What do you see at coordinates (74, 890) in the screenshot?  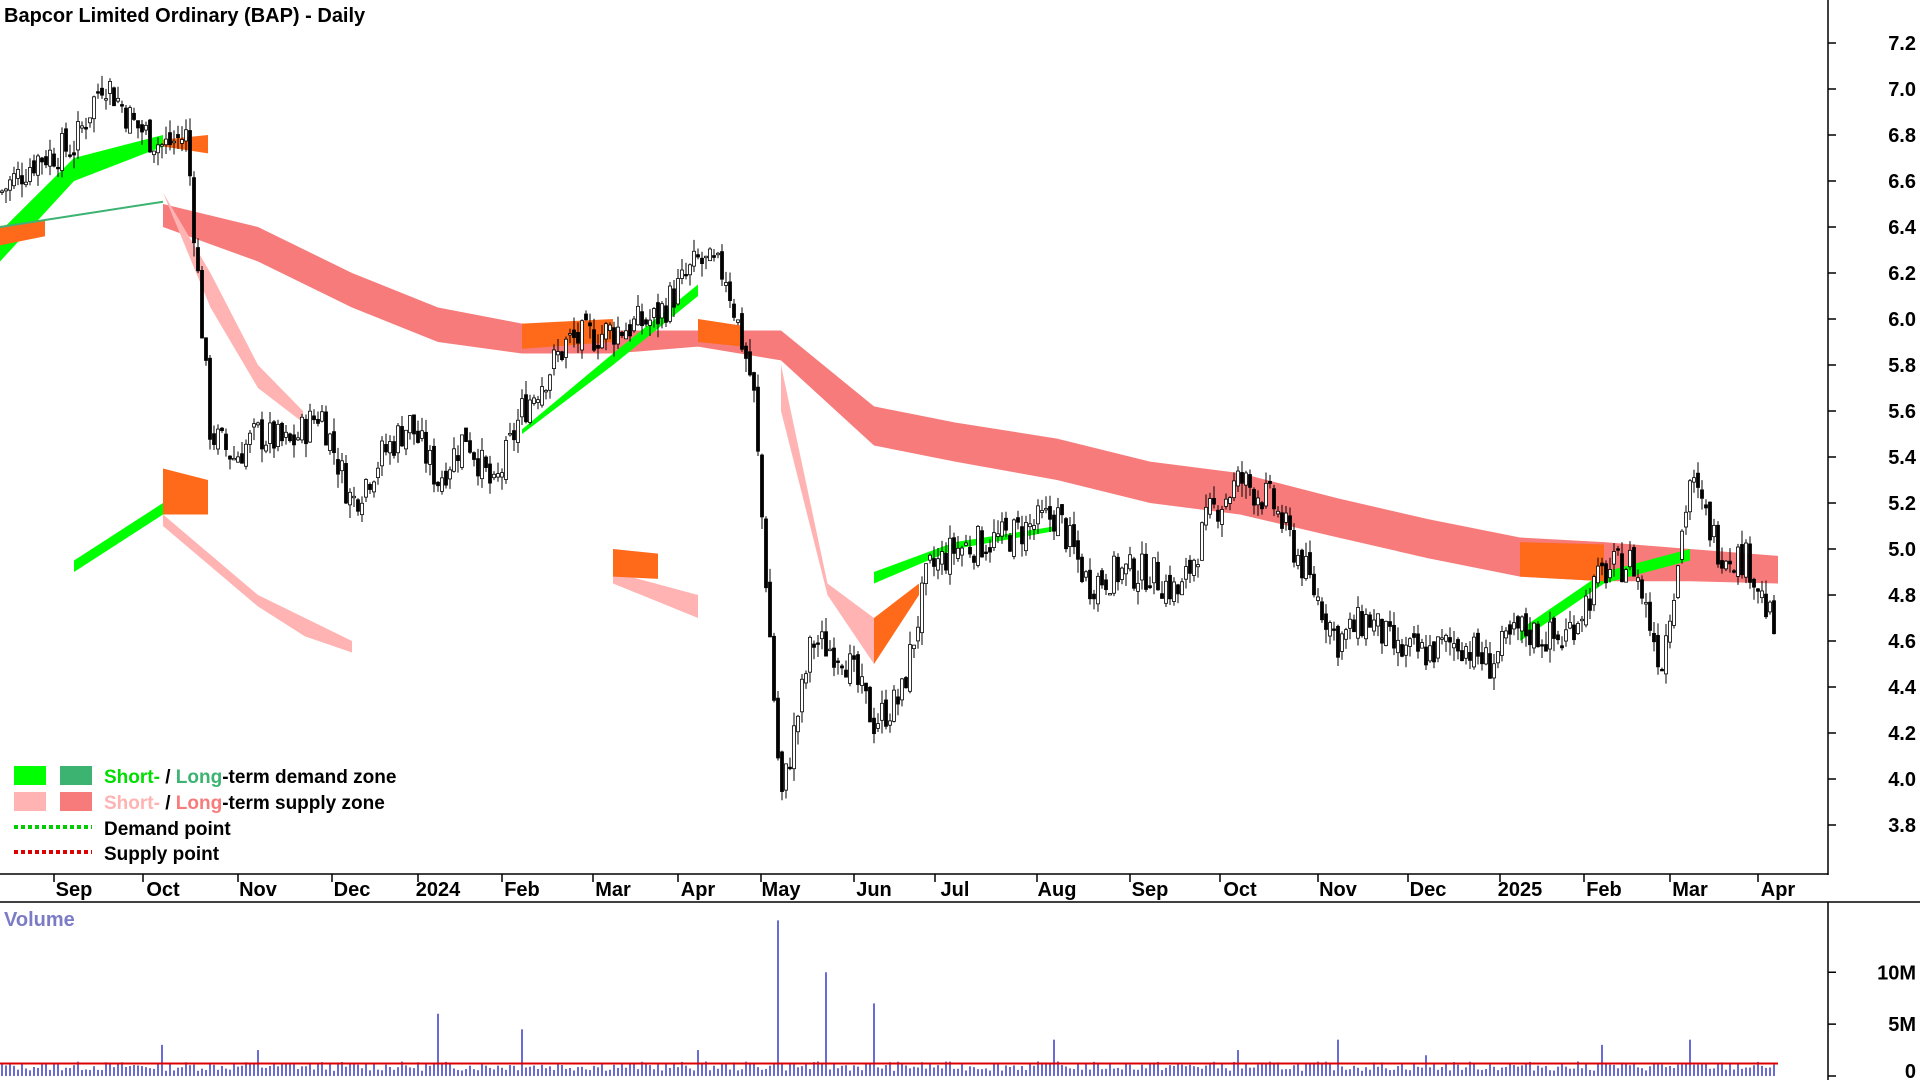 I see `x-tick-label: Sep` at bounding box center [74, 890].